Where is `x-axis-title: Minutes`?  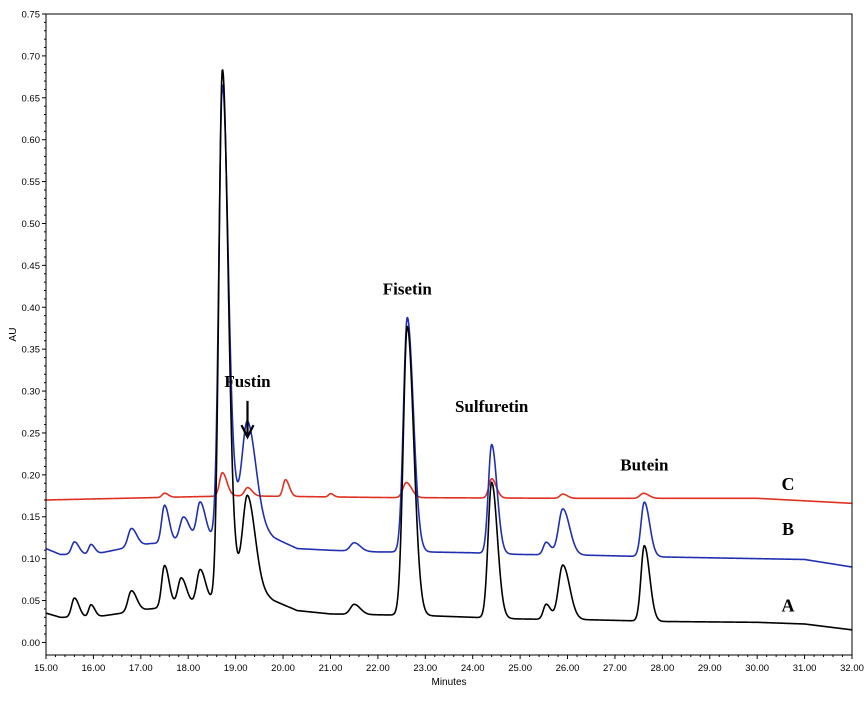 x-axis-title: Minutes is located at coordinates (448, 682).